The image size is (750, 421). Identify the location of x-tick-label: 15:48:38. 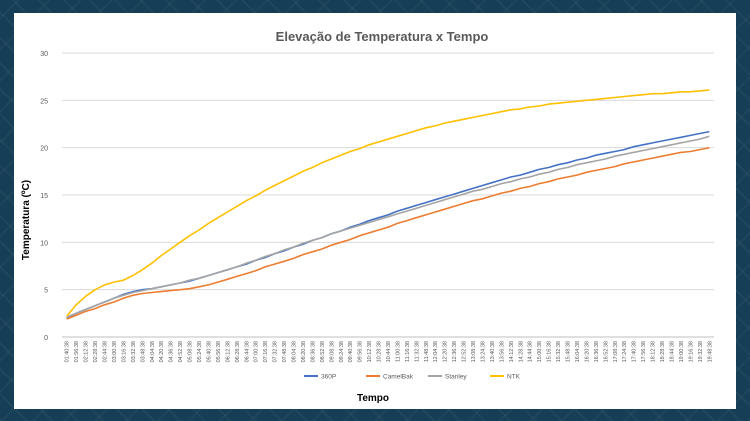
(569, 351).